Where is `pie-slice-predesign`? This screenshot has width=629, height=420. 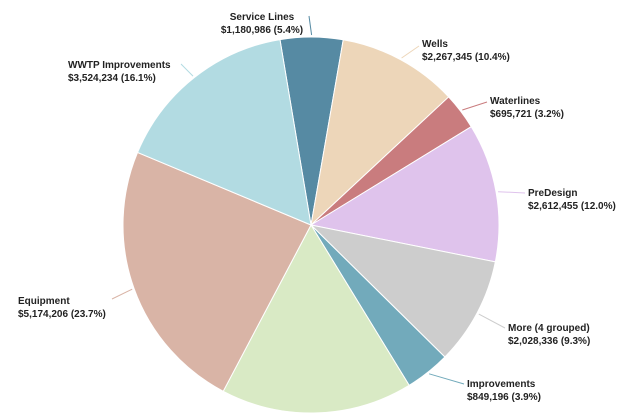 pie-slice-predesign is located at coordinates (404, 194).